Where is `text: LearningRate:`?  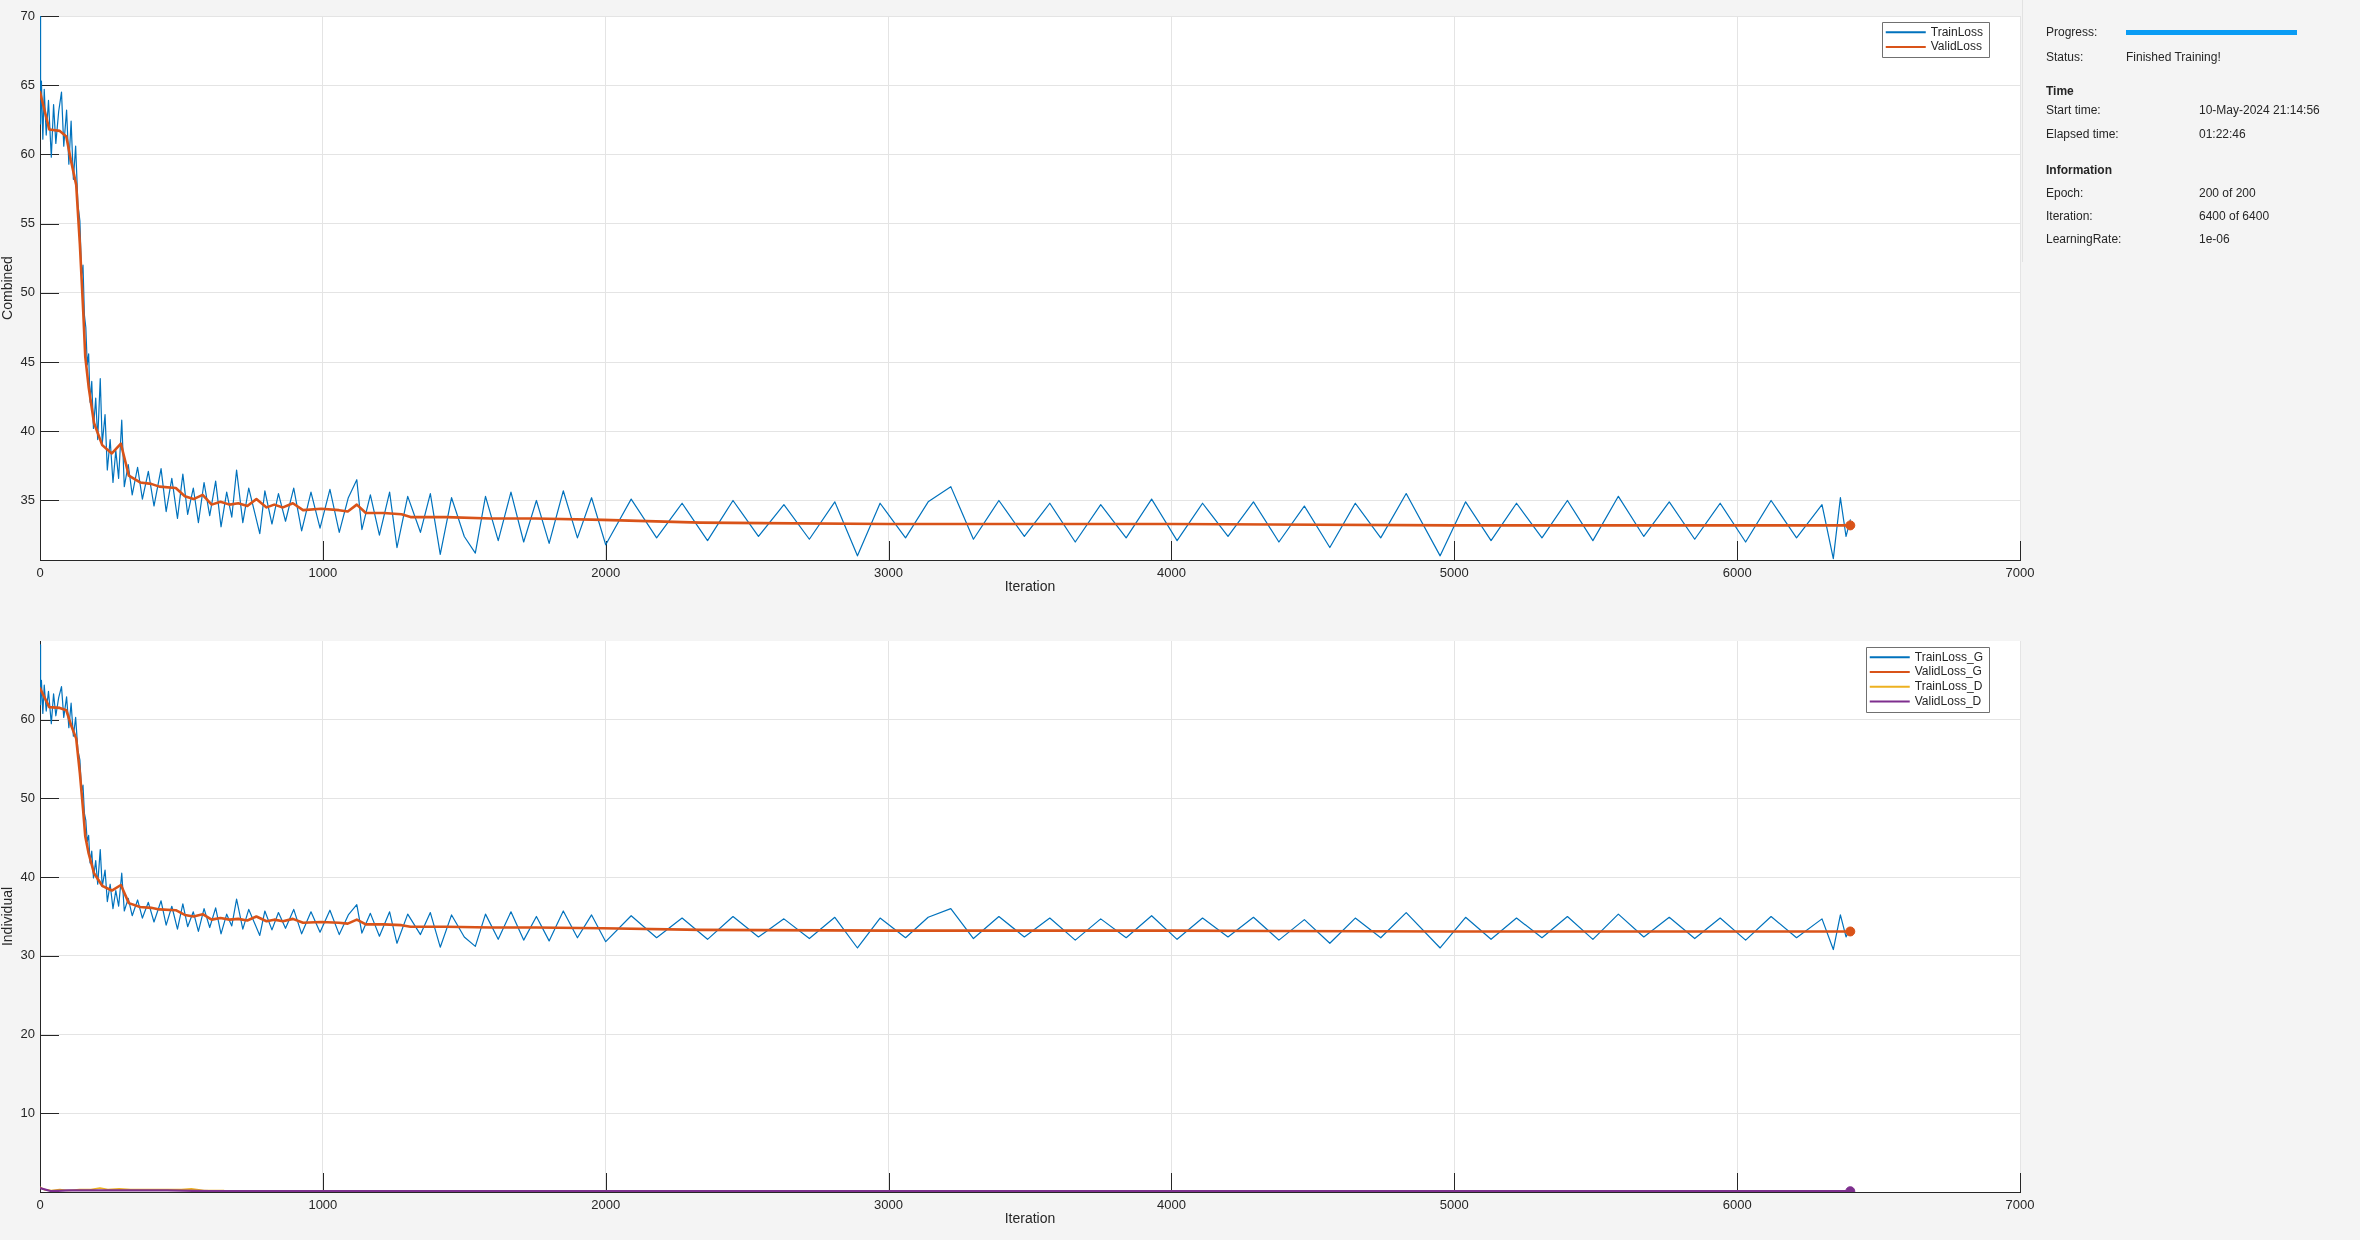
text: LearningRate: is located at coordinates (2084, 239).